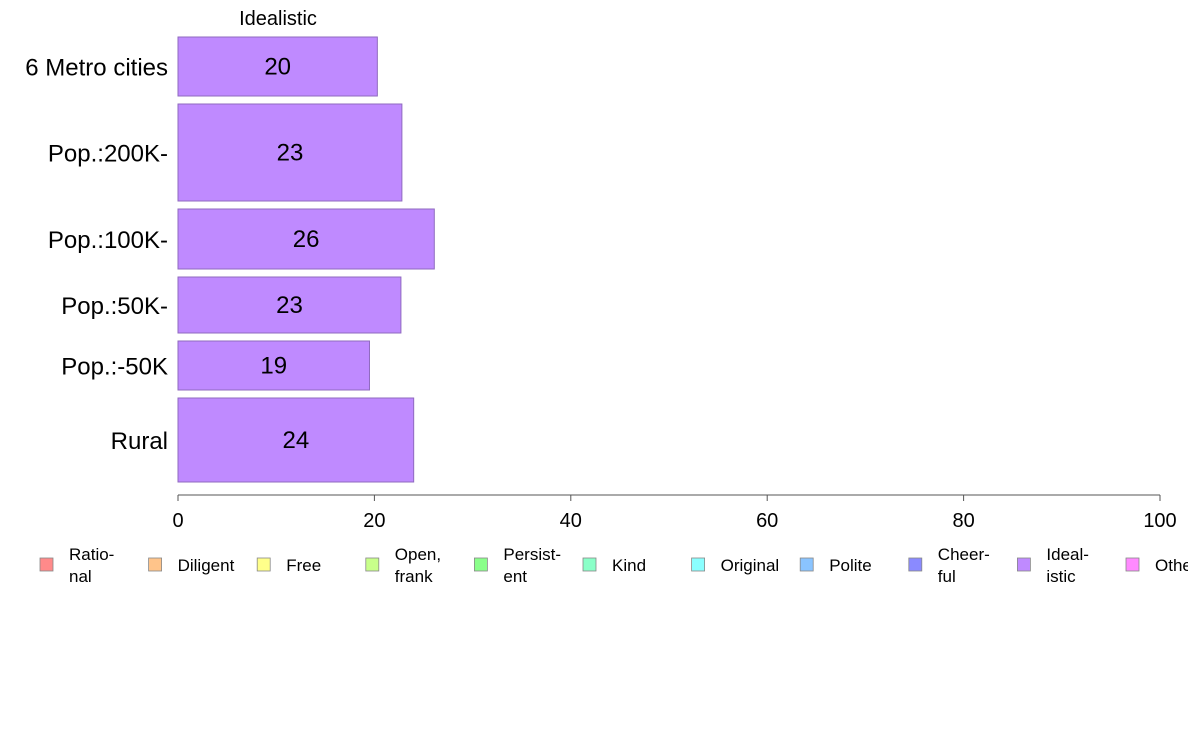  What do you see at coordinates (177, 521) in the screenshot?
I see `x-tick-label: 0` at bounding box center [177, 521].